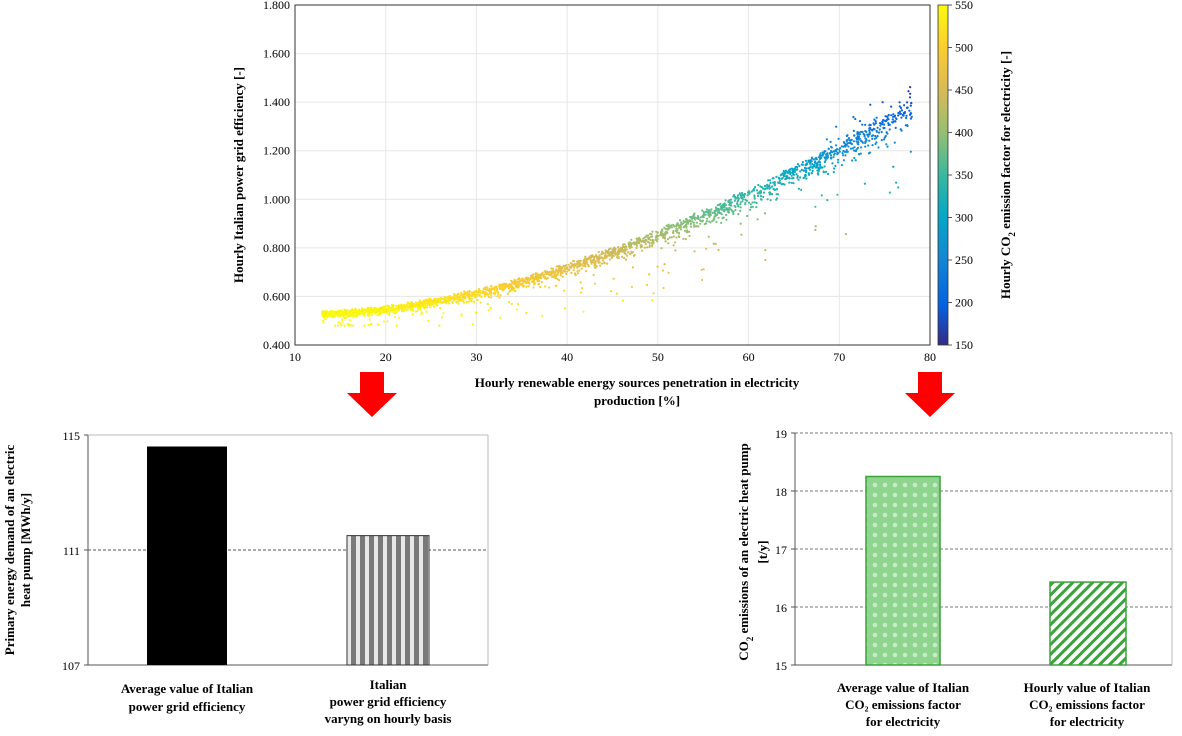 The height and width of the screenshot is (736, 1182). Describe the element at coordinates (386, 357) in the screenshot. I see `scatter-x-tick-label: 20` at that location.